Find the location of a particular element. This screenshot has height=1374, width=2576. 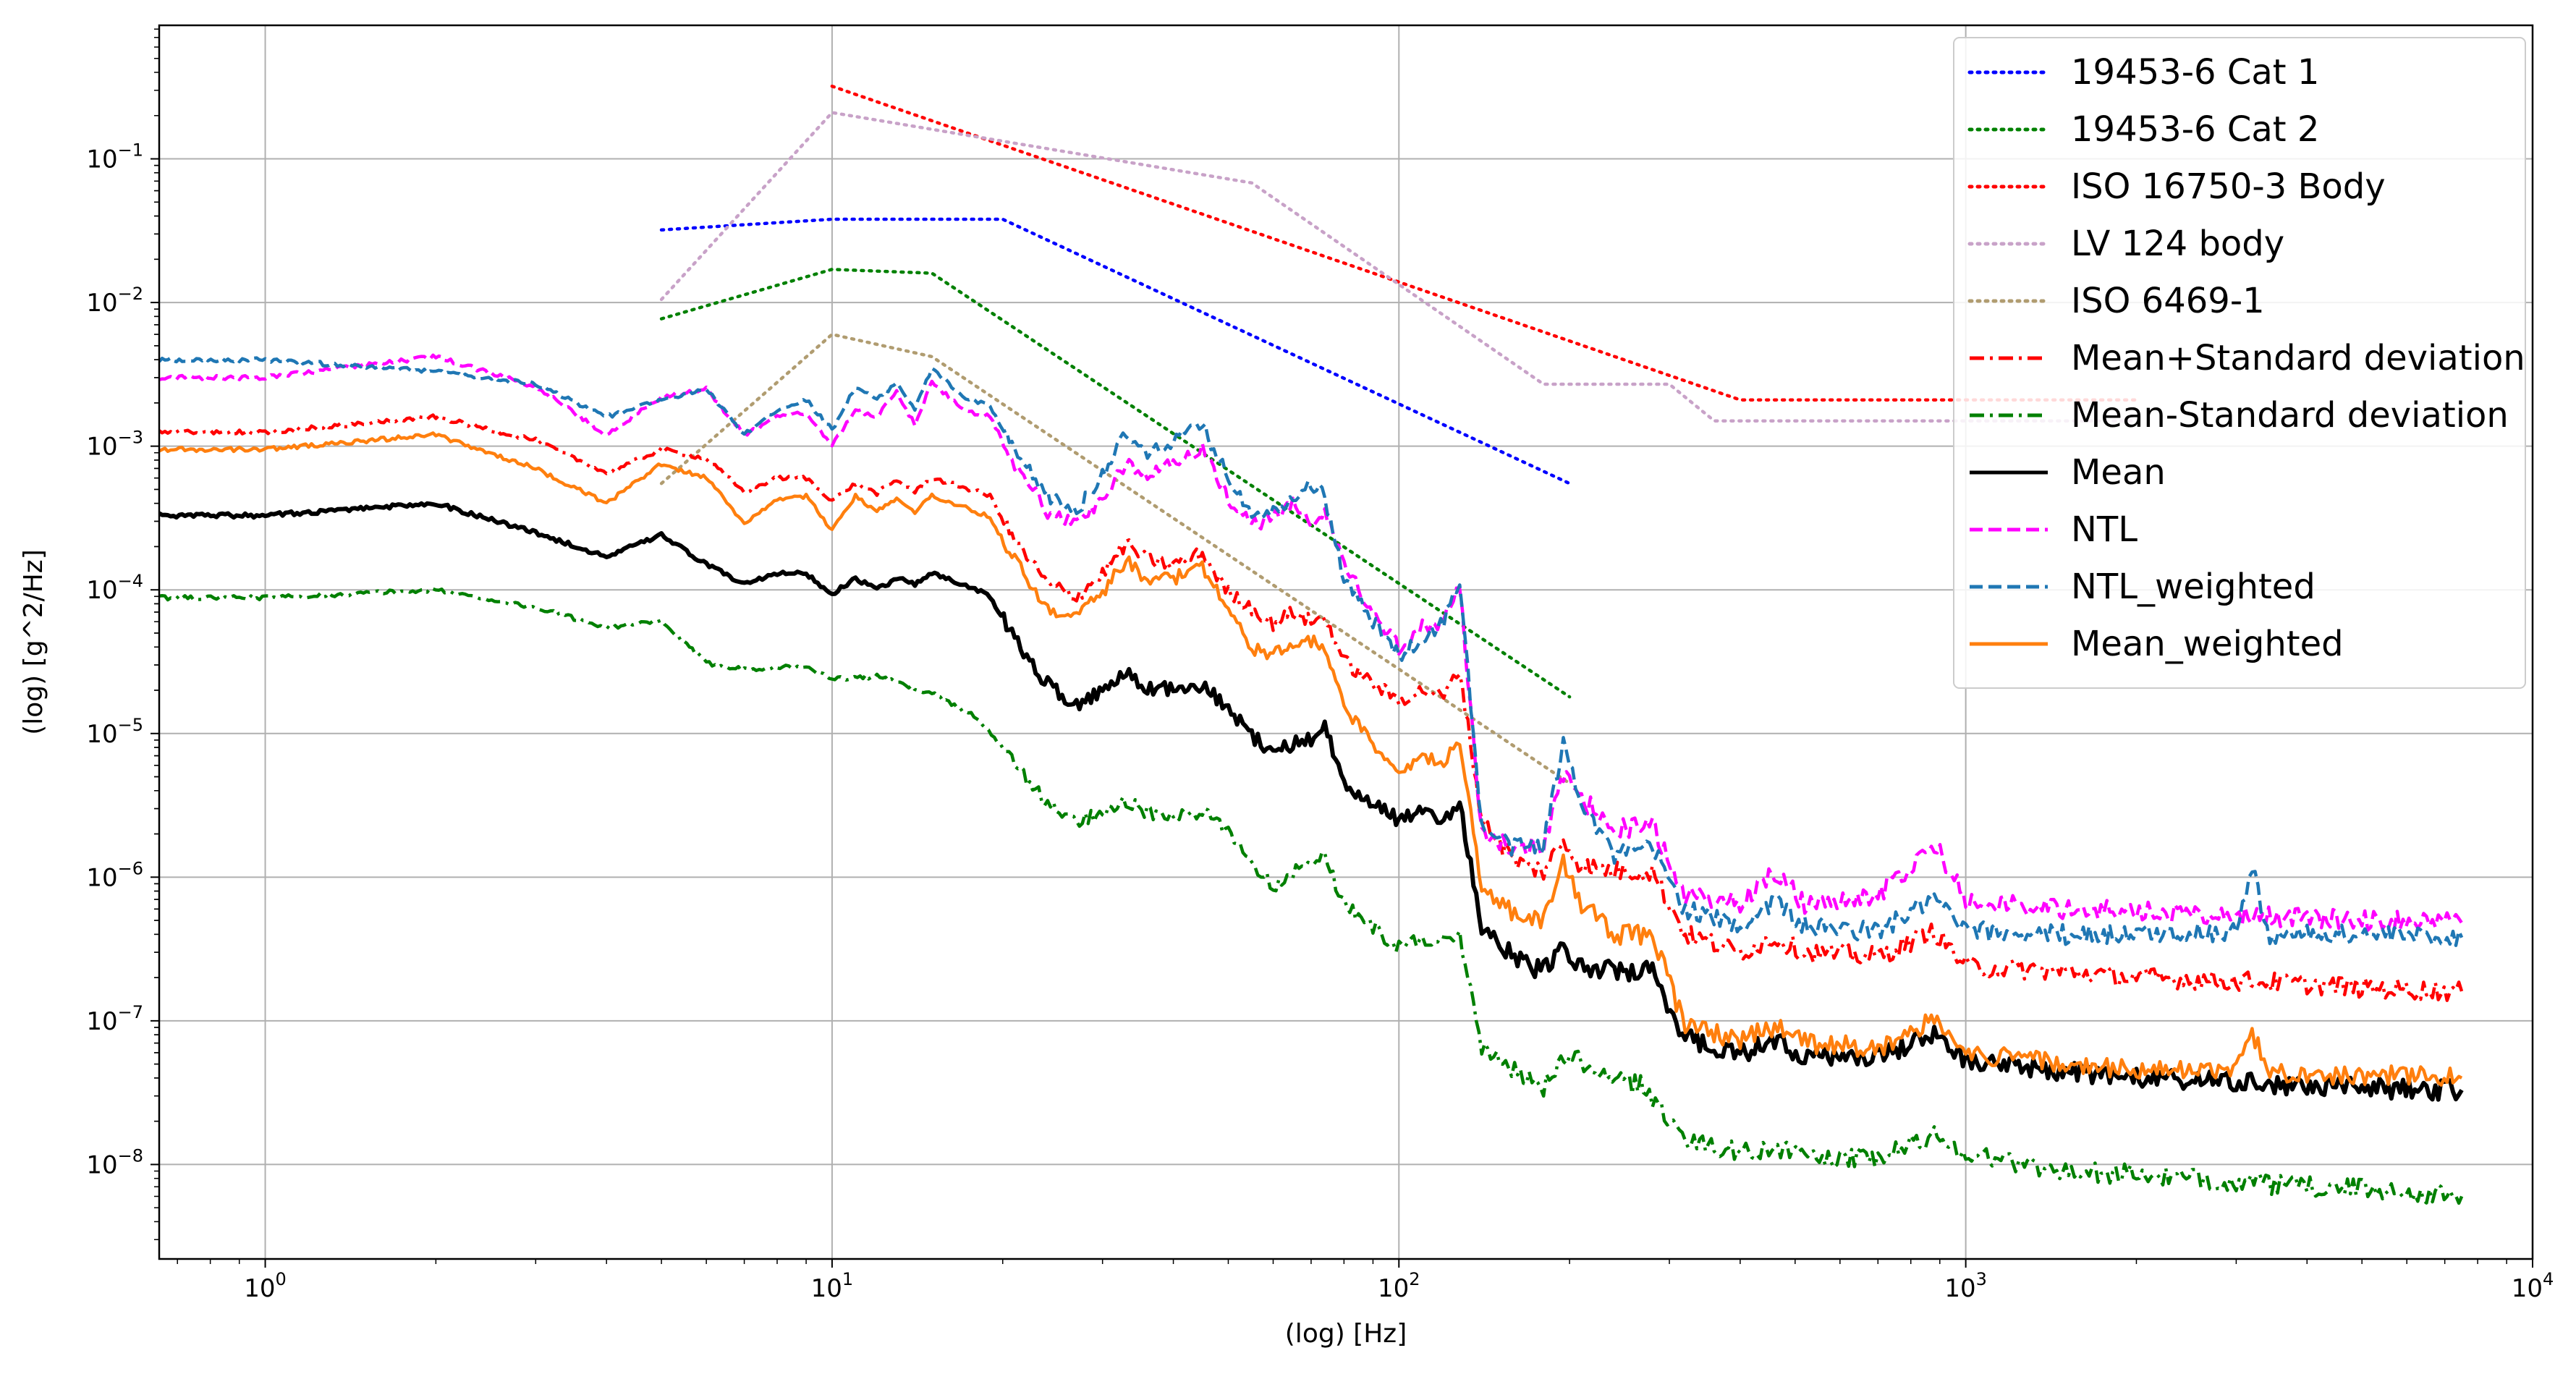

y-tick-exponent: −2 is located at coordinates (130, 294).